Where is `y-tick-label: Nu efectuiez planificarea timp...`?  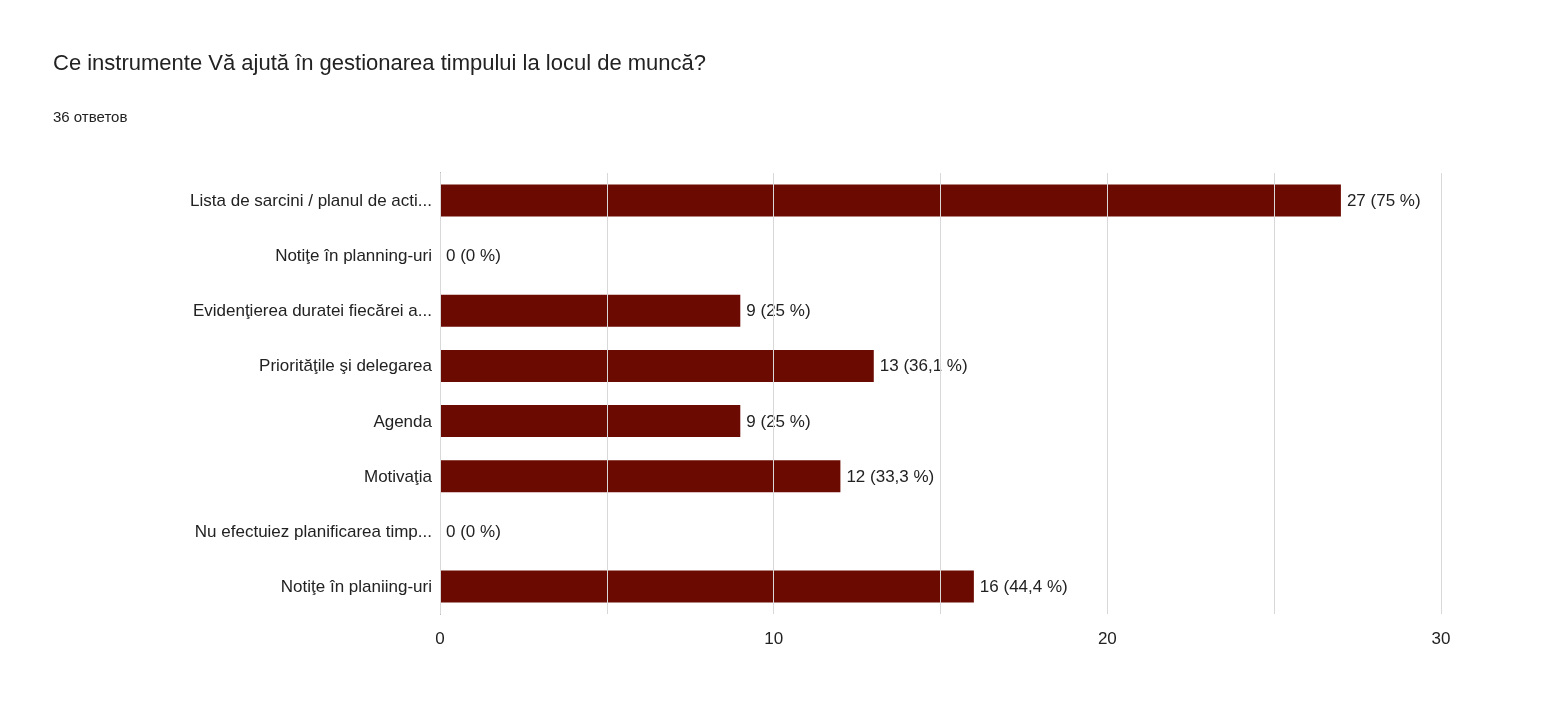
y-tick-label: Nu efectuiez planificarea timp... is located at coordinates (313, 531).